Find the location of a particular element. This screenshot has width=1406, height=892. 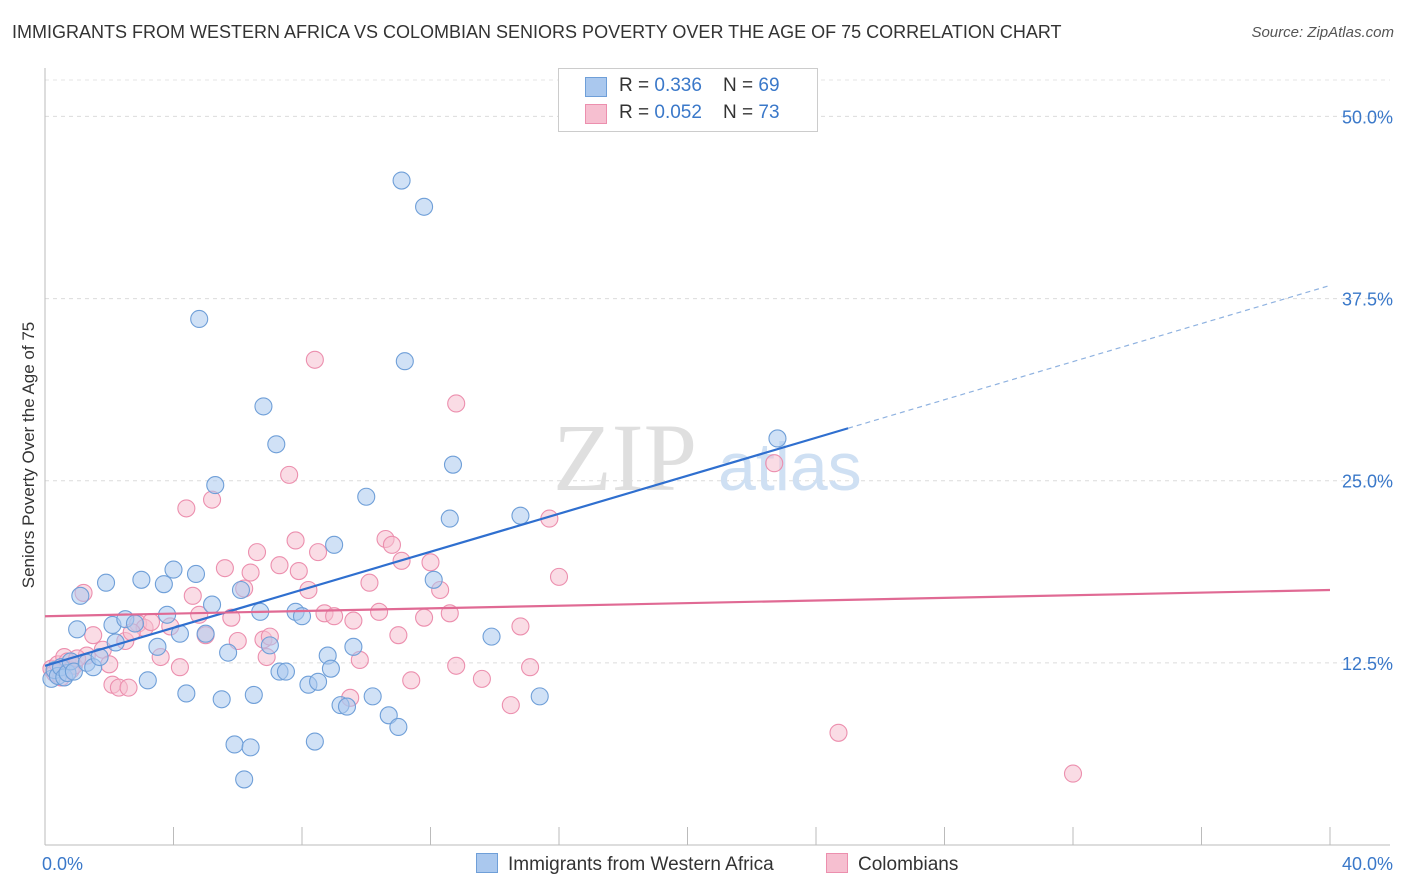

trend-line-western-africa-extension is located at coordinates (1089, 356).